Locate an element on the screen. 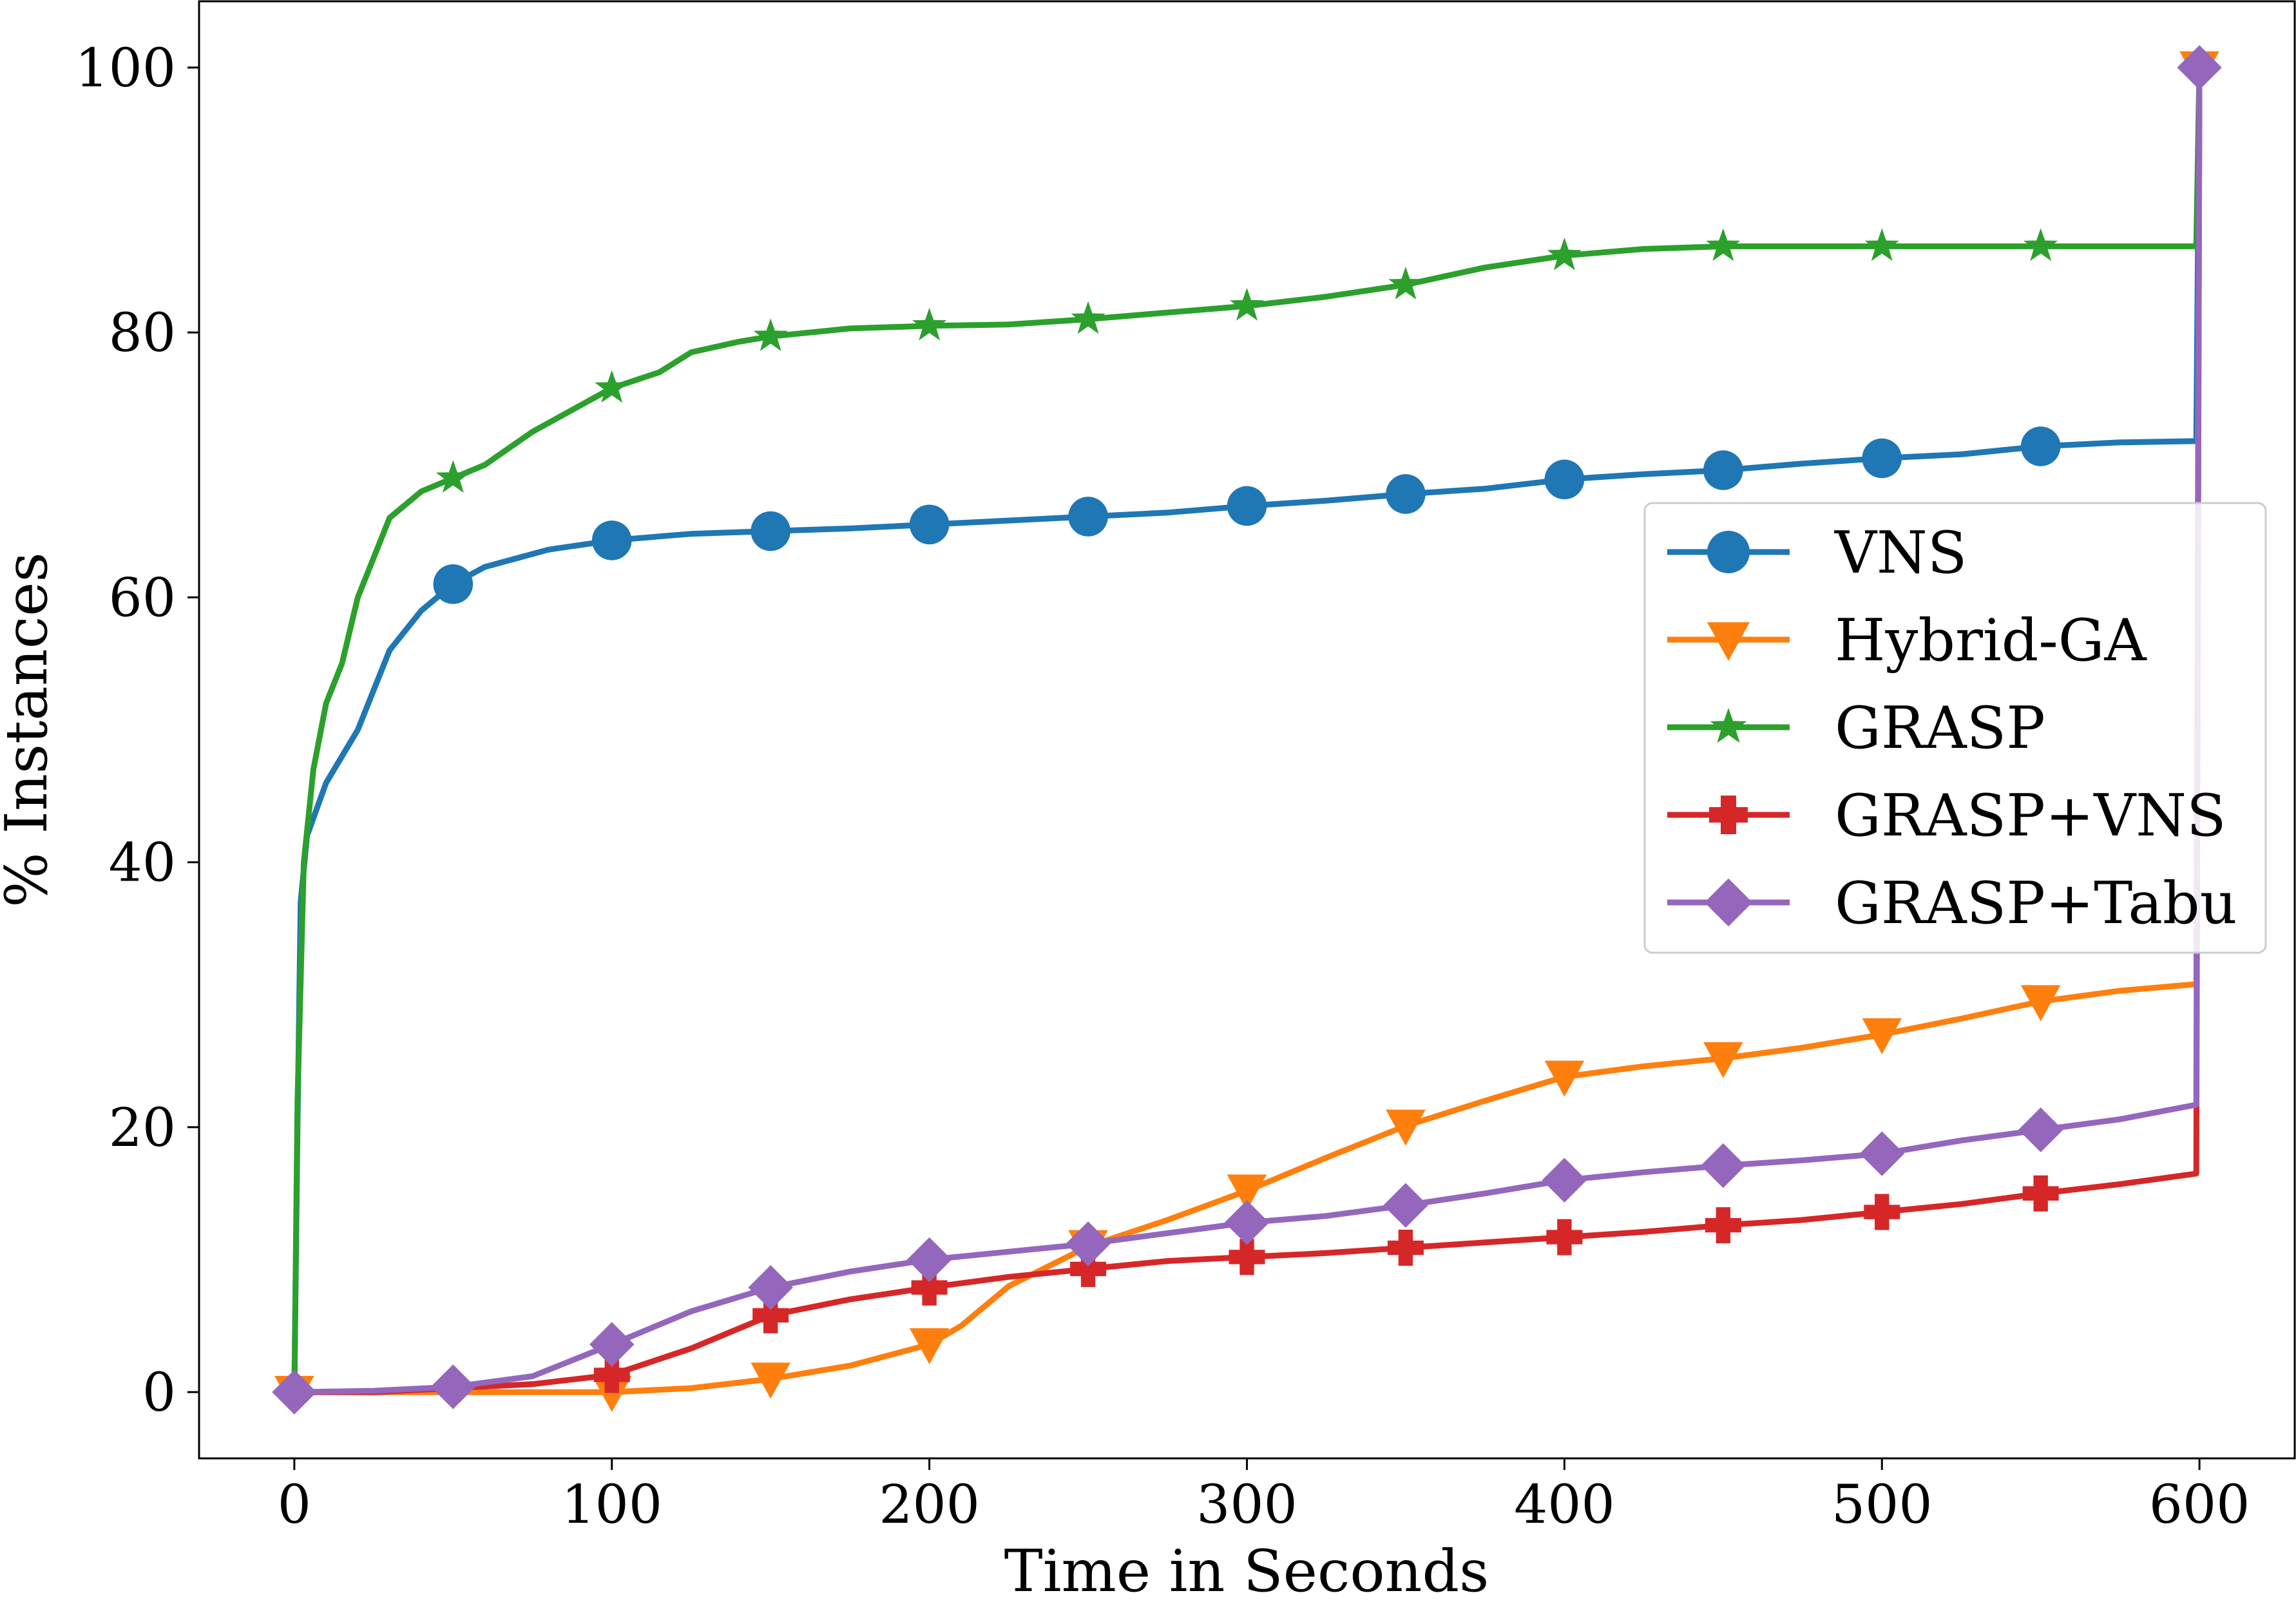 The image size is (2296, 1602). legend-entry: Hybrid-GA is located at coordinates (1907, 640).